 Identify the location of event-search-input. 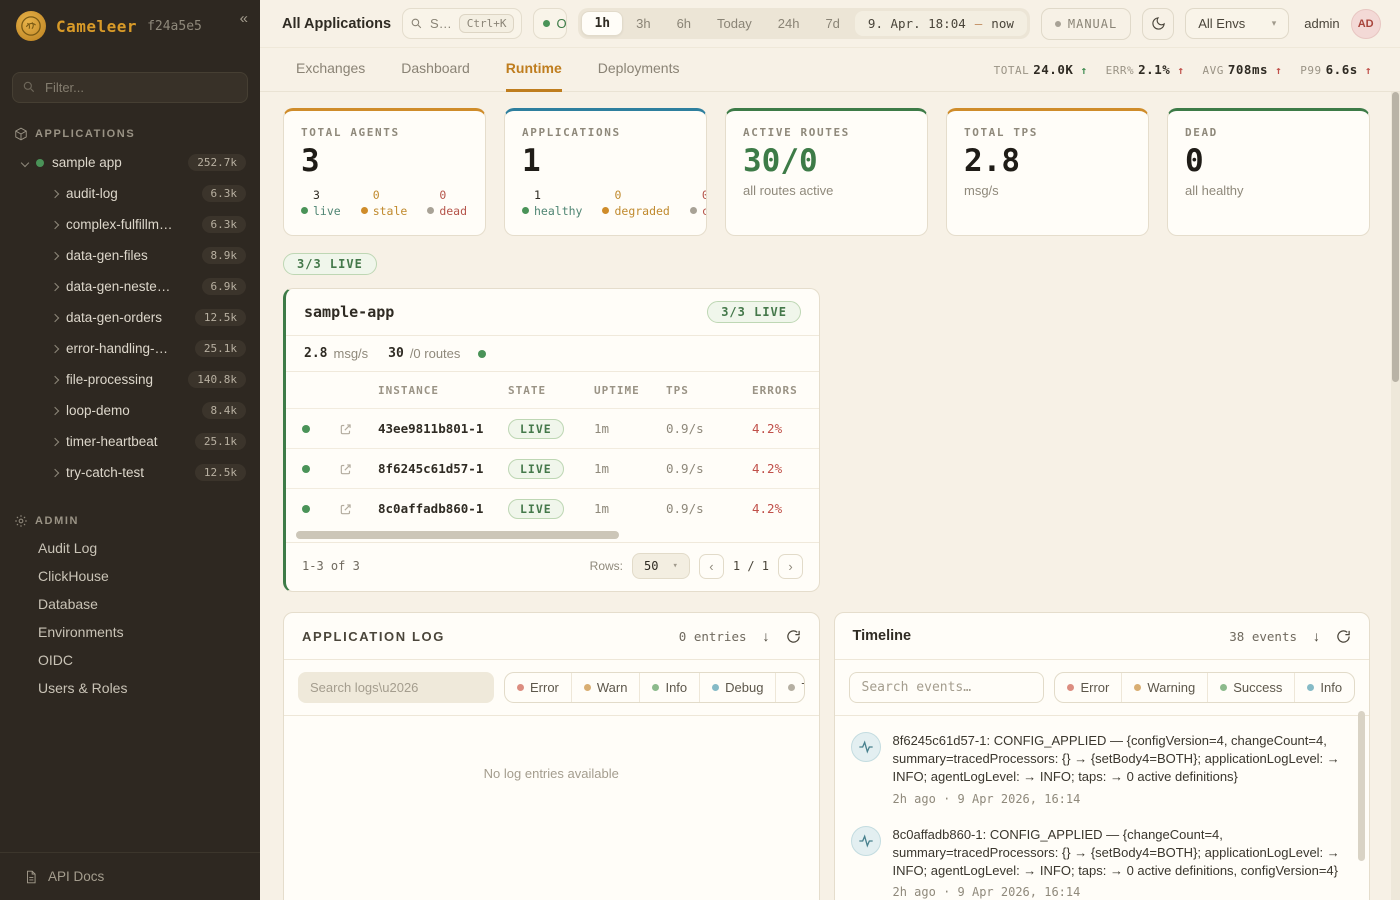
(946, 687).